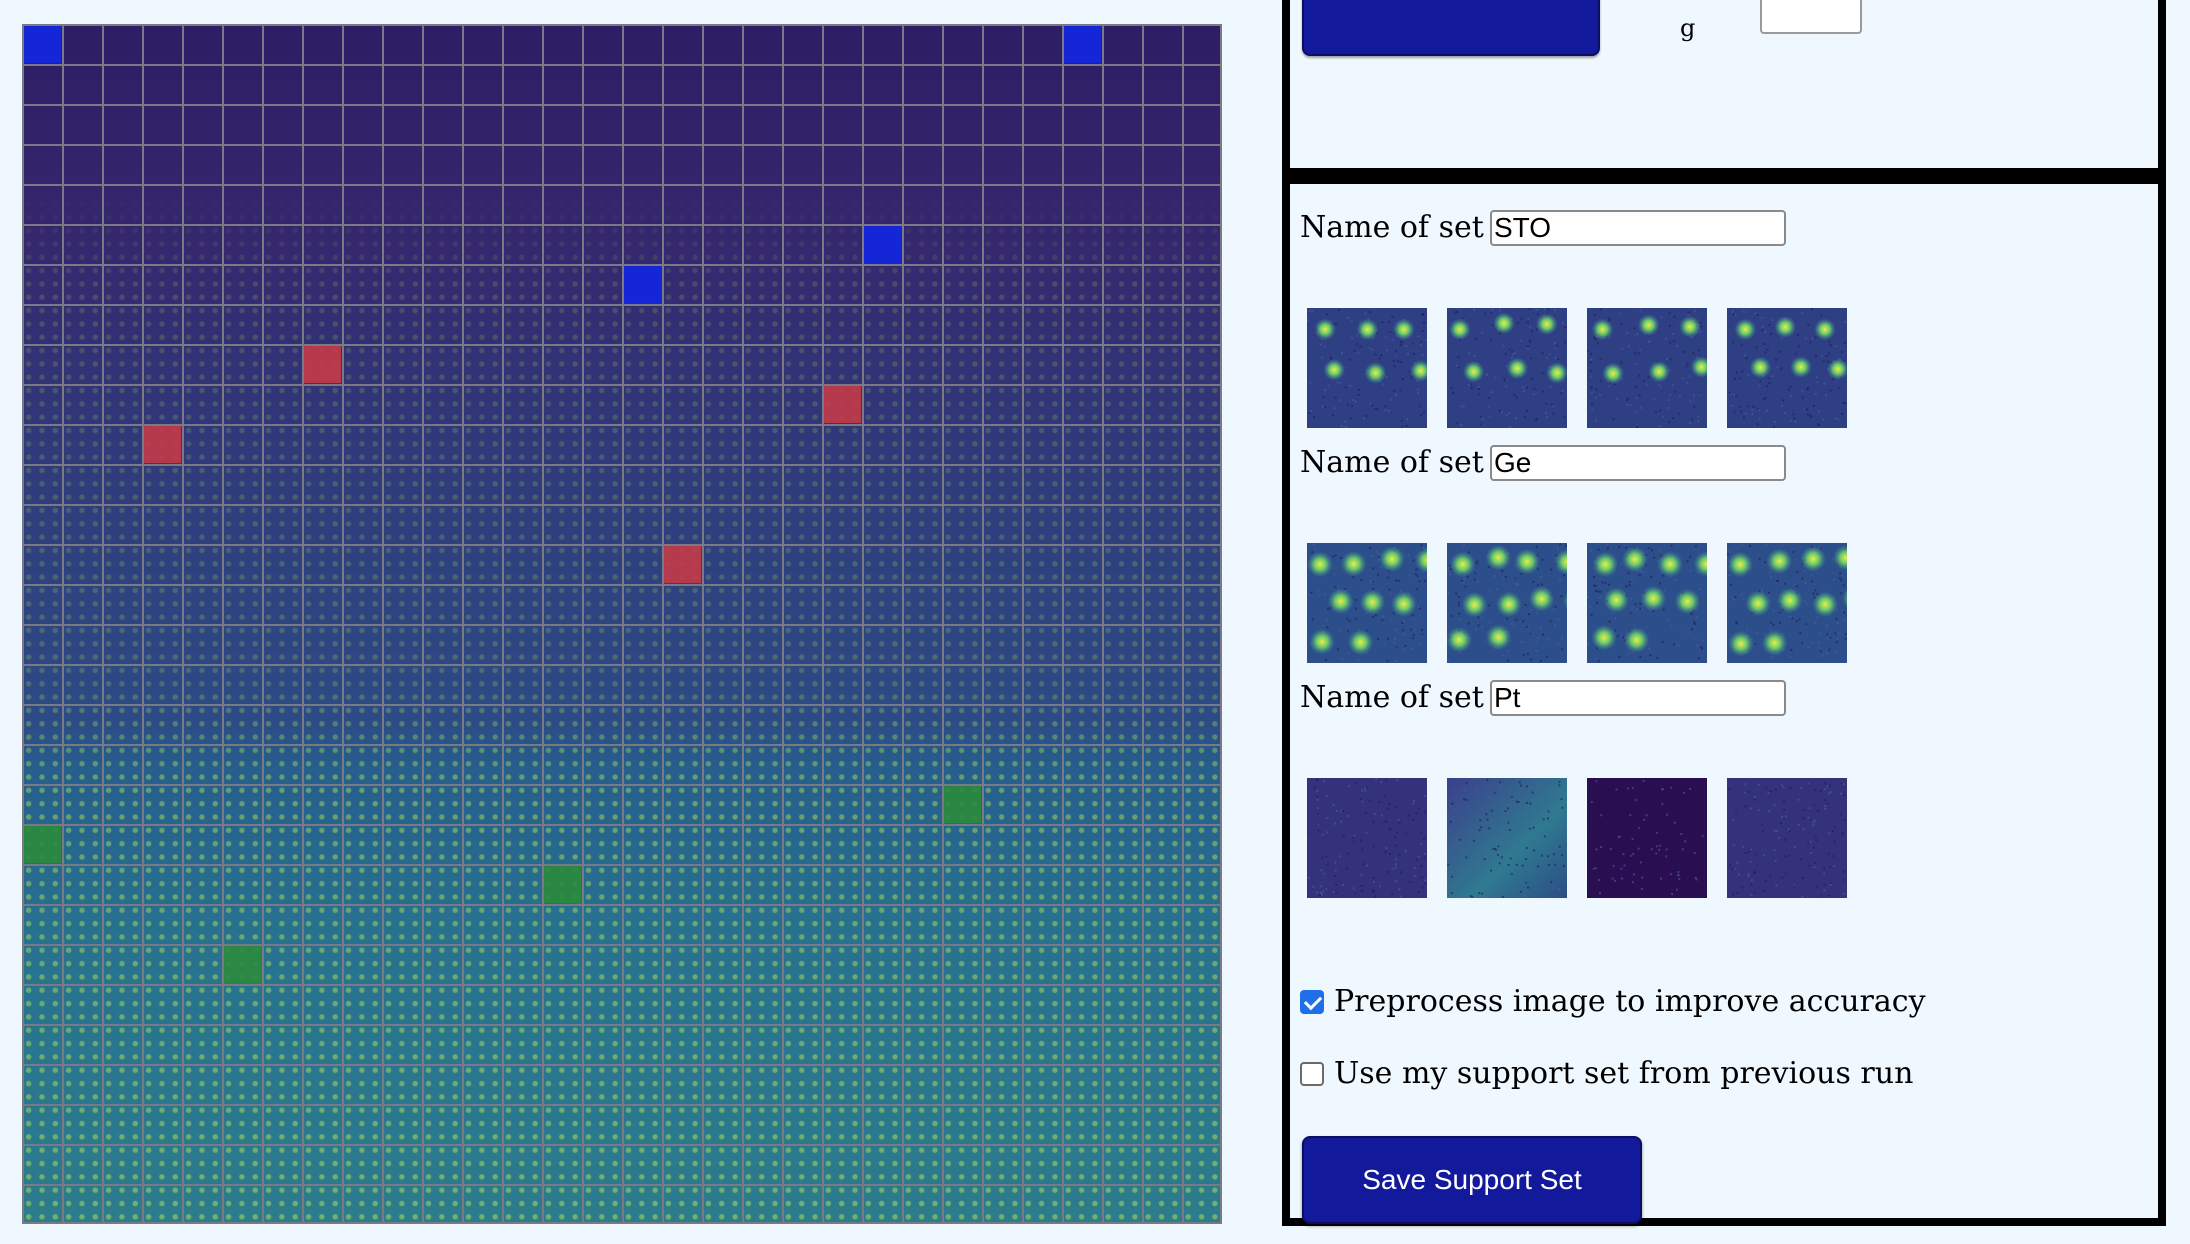 The height and width of the screenshot is (1244, 2190). I want to click on set-2-name-input: Ge, so click(1638, 463).